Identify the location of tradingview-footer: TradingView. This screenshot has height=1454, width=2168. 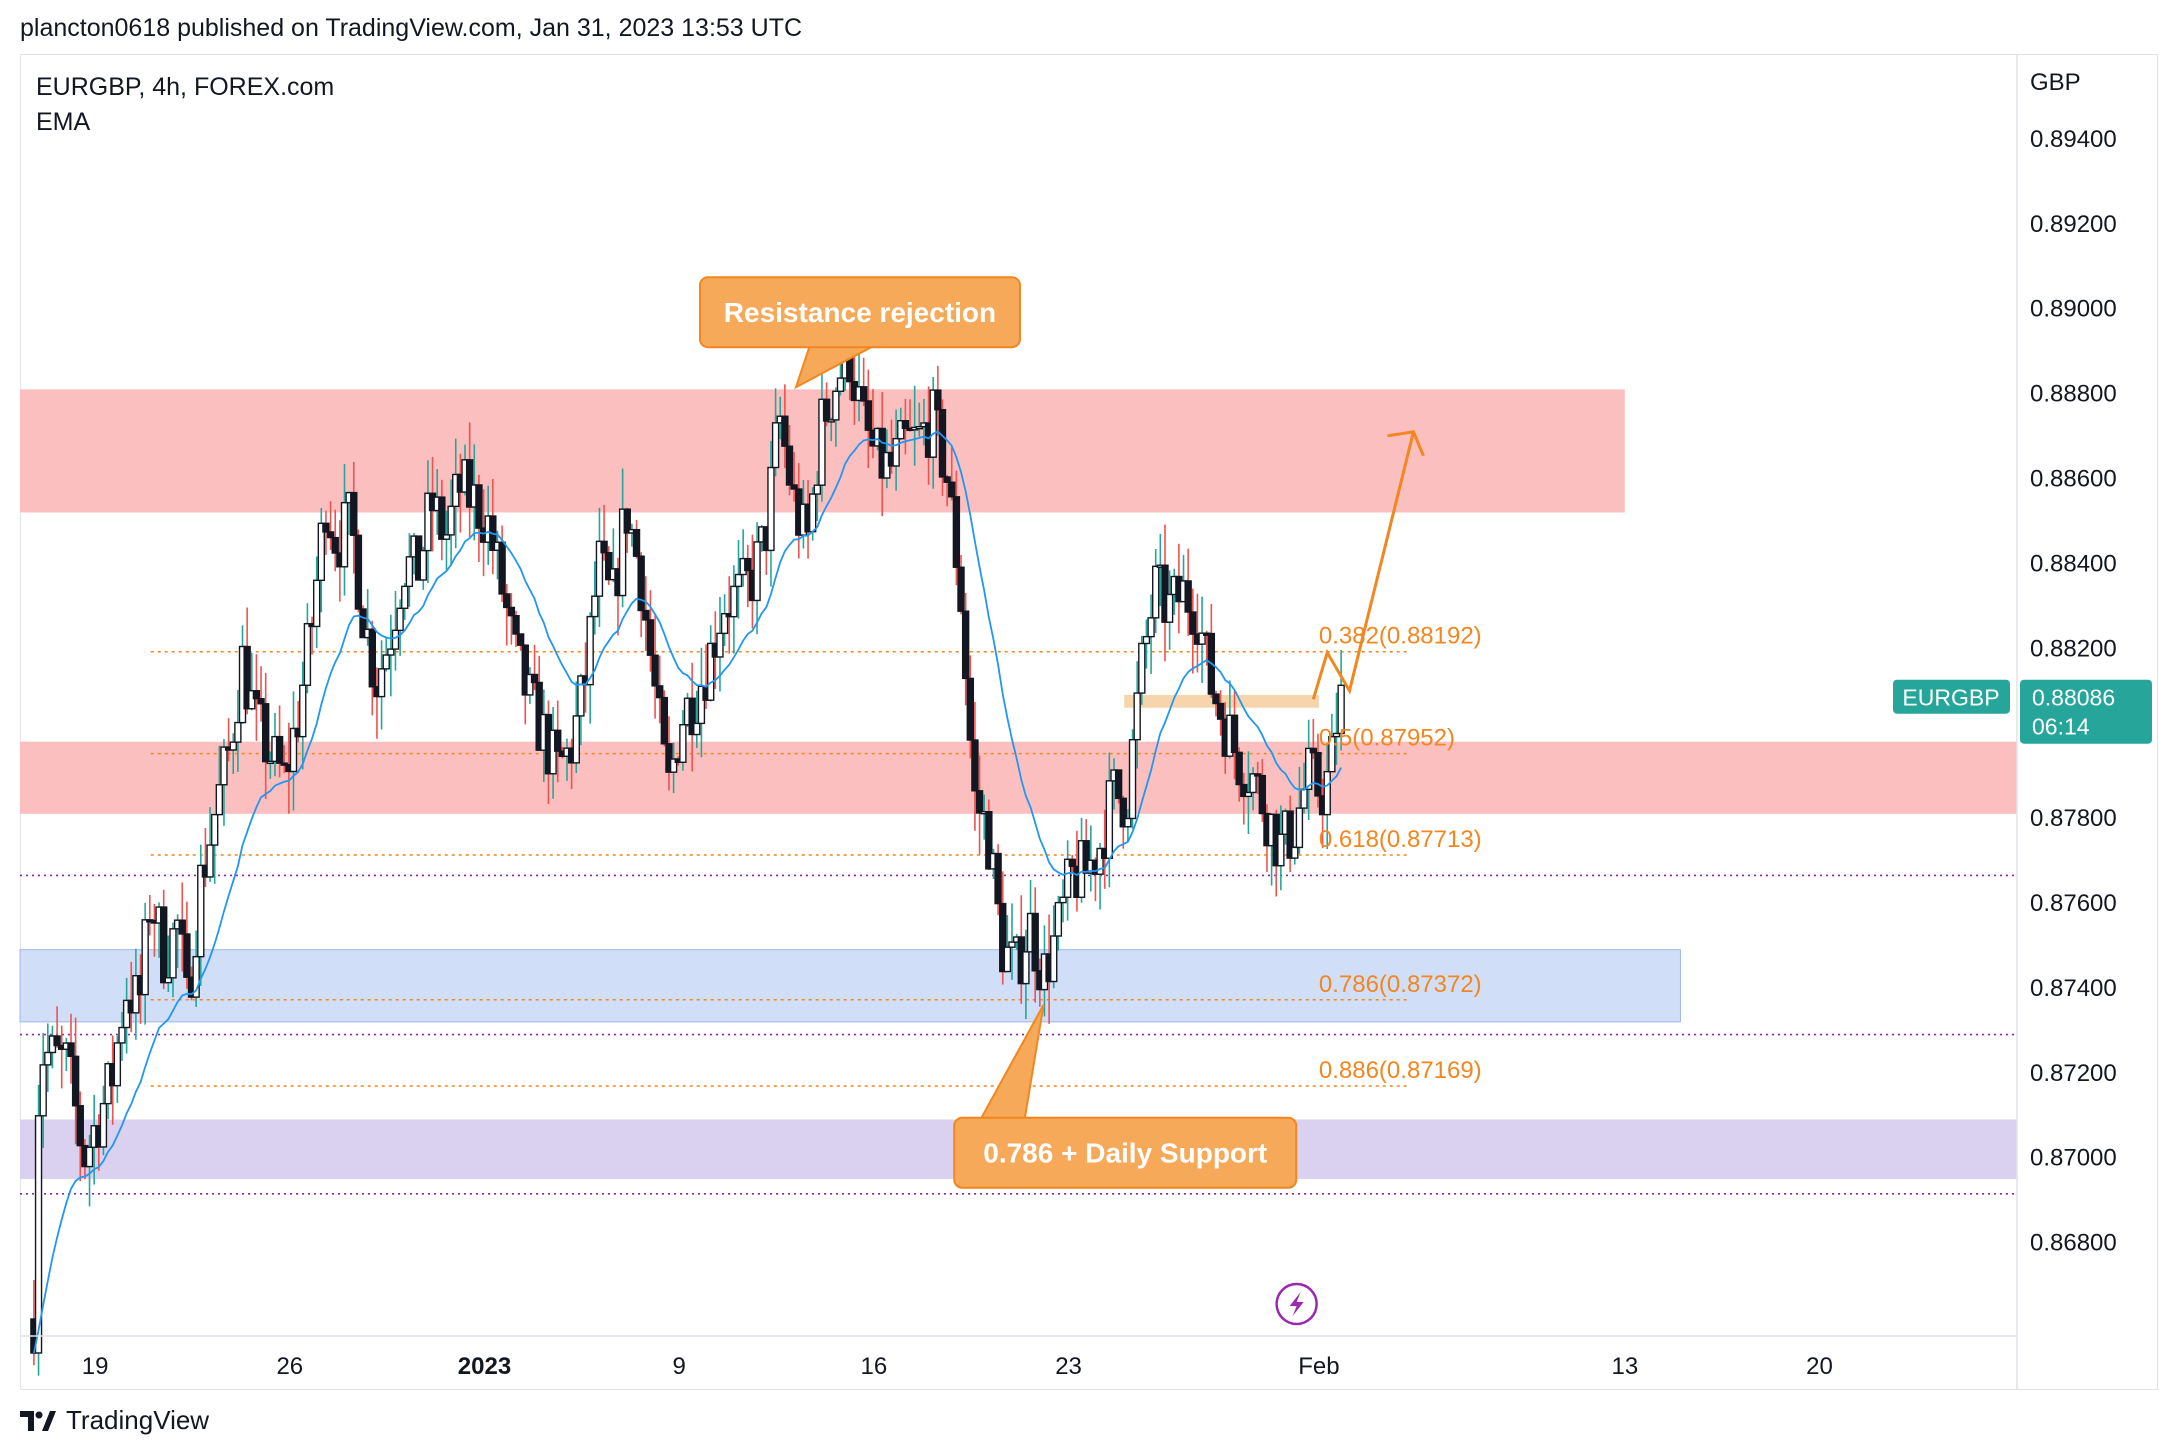
(114, 1420).